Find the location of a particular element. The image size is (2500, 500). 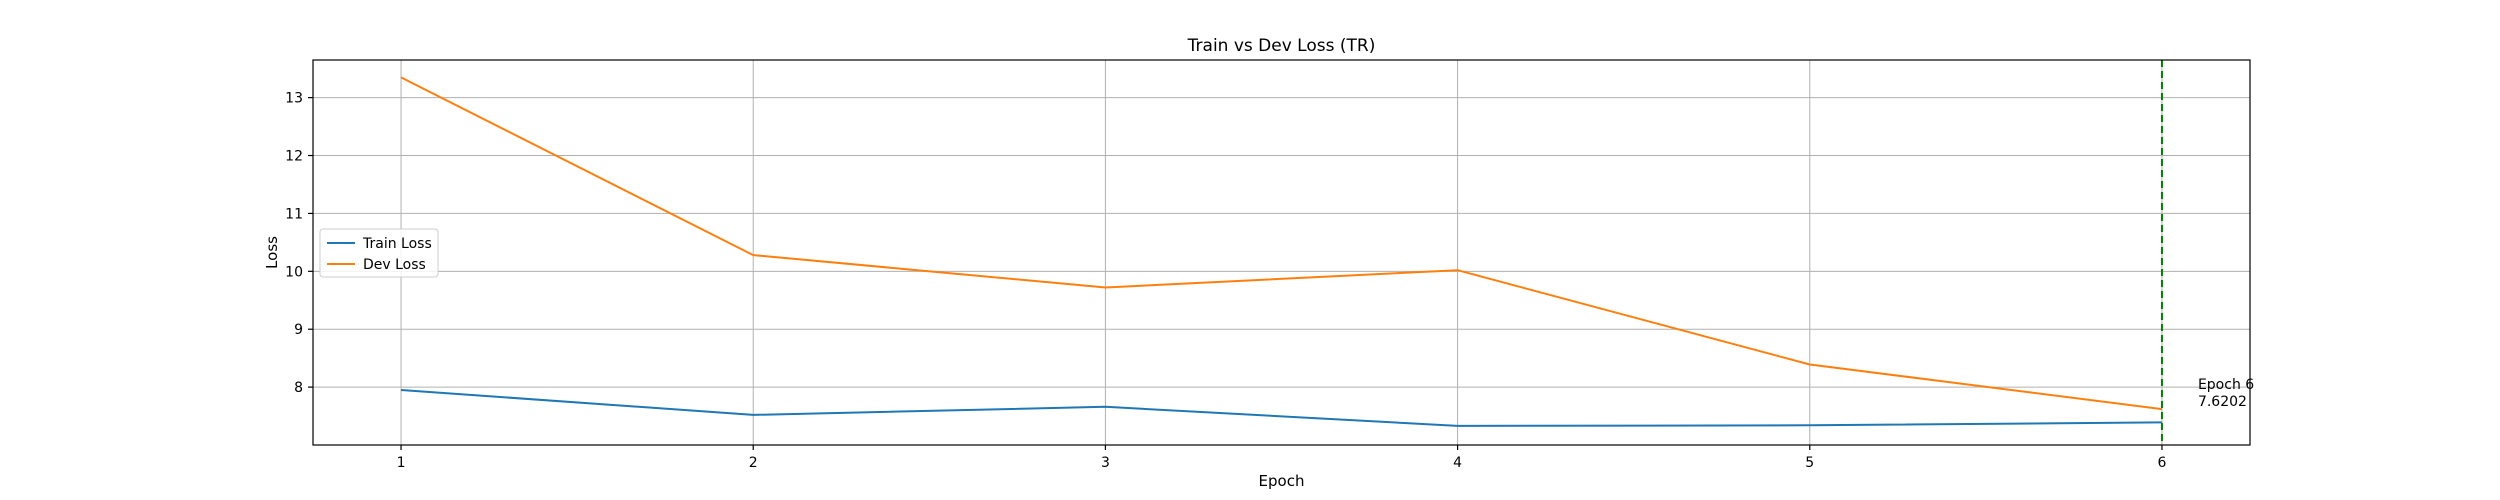

y-tick-label: 13 is located at coordinates (294, 99).